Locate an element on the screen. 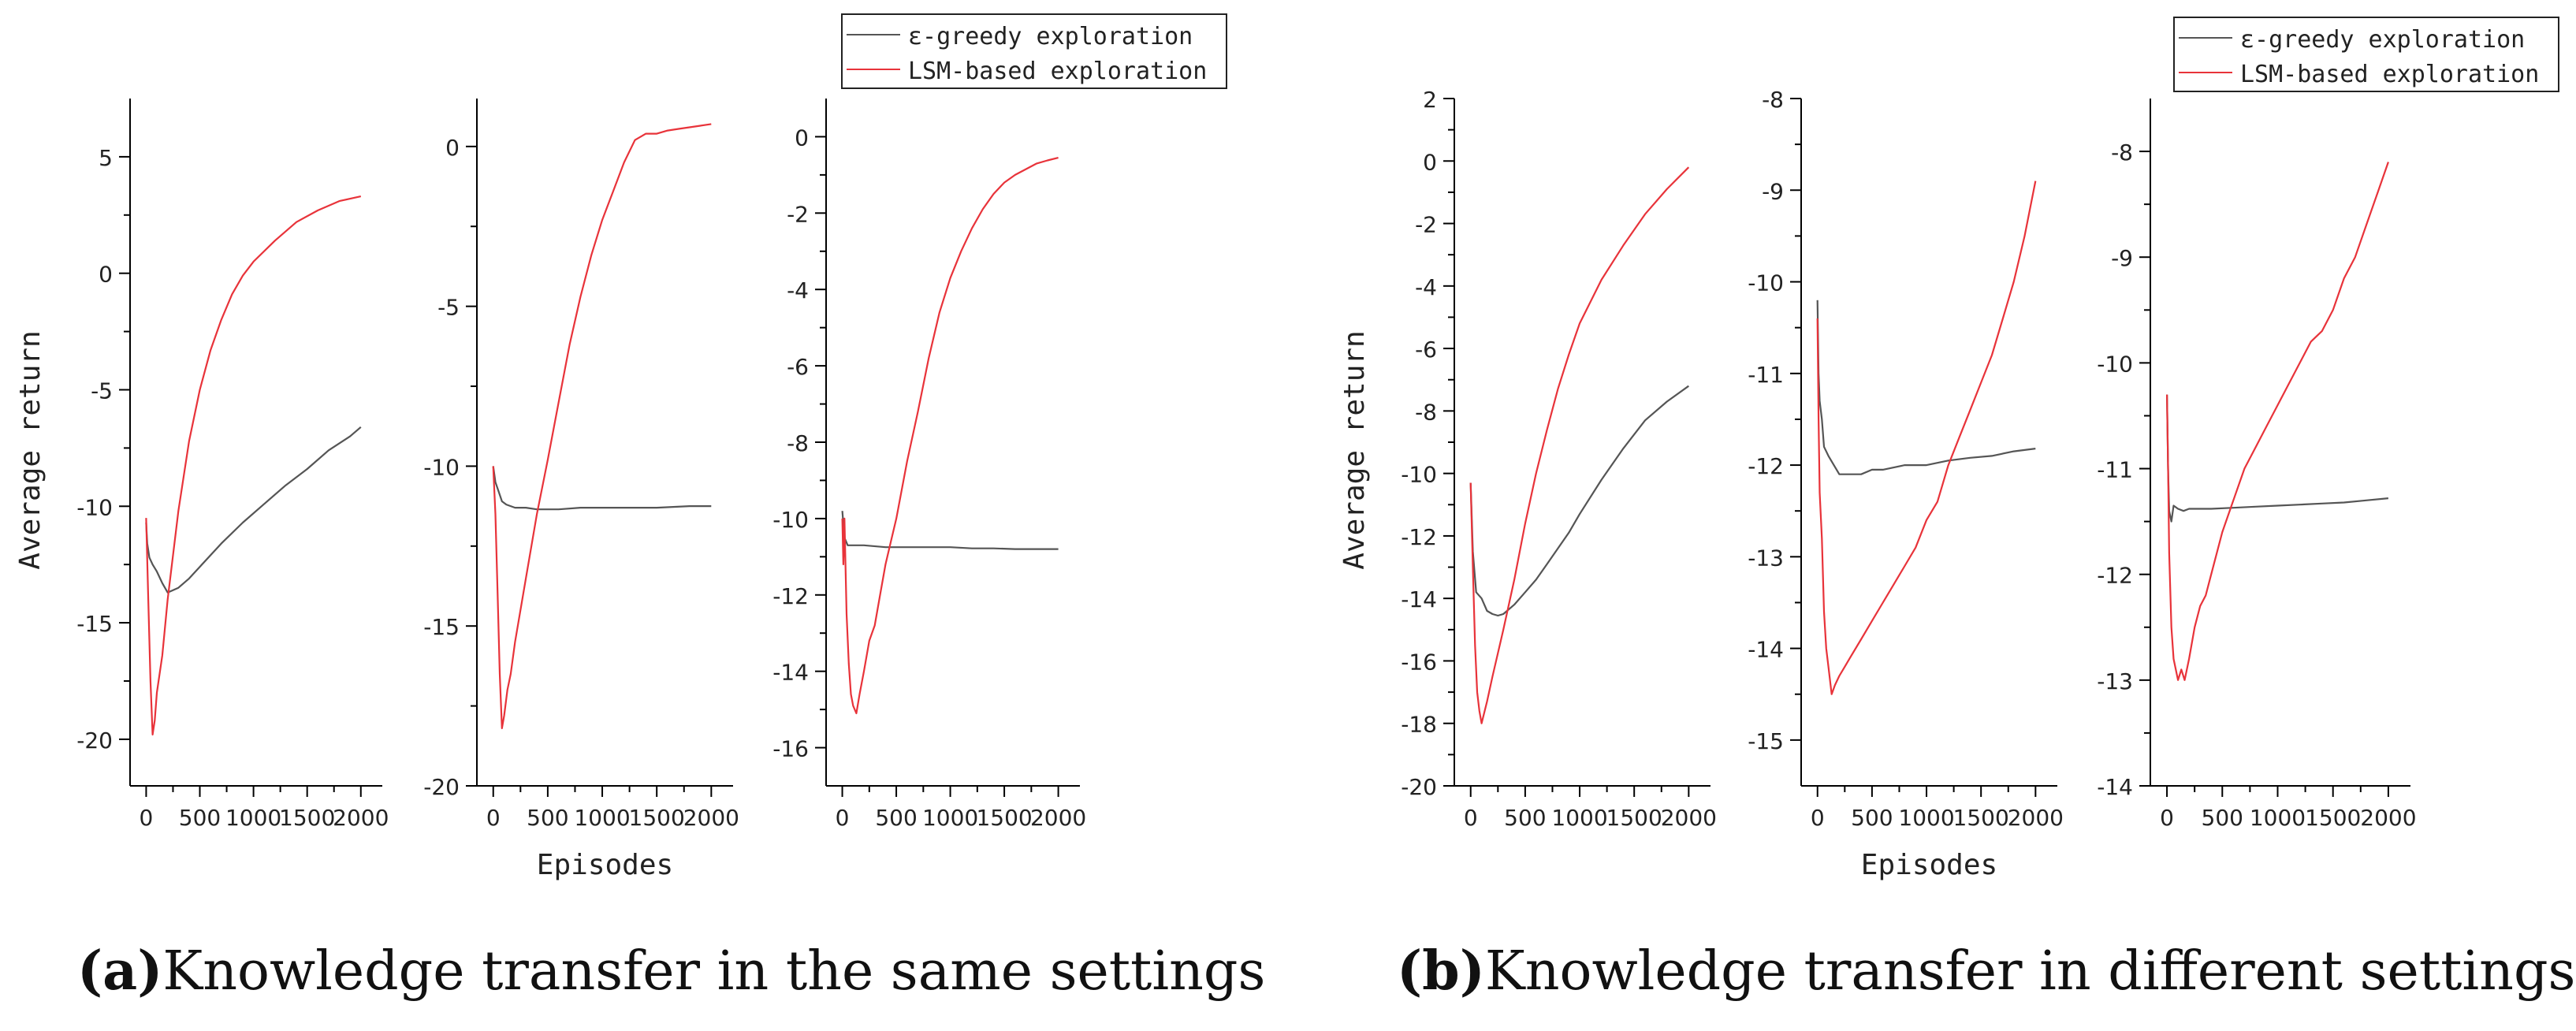 Image resolution: width=2576 pixels, height=1031 pixels. legend-a-lsm-label: LSM-based exploration is located at coordinates (1057, 71).